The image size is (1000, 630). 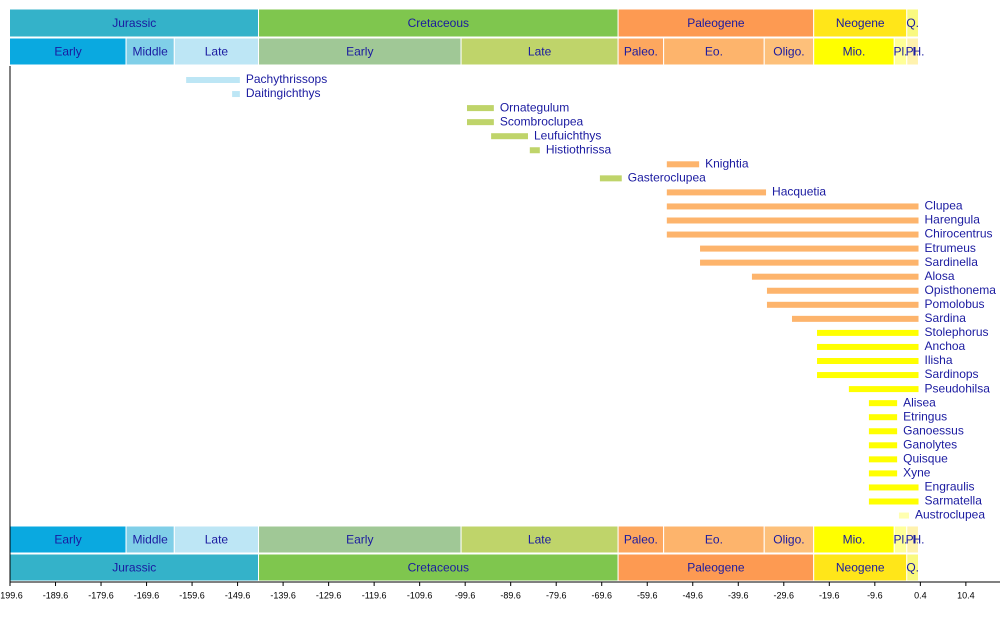 I want to click on taxon-label: Chirocentrus, so click(x=959, y=234).